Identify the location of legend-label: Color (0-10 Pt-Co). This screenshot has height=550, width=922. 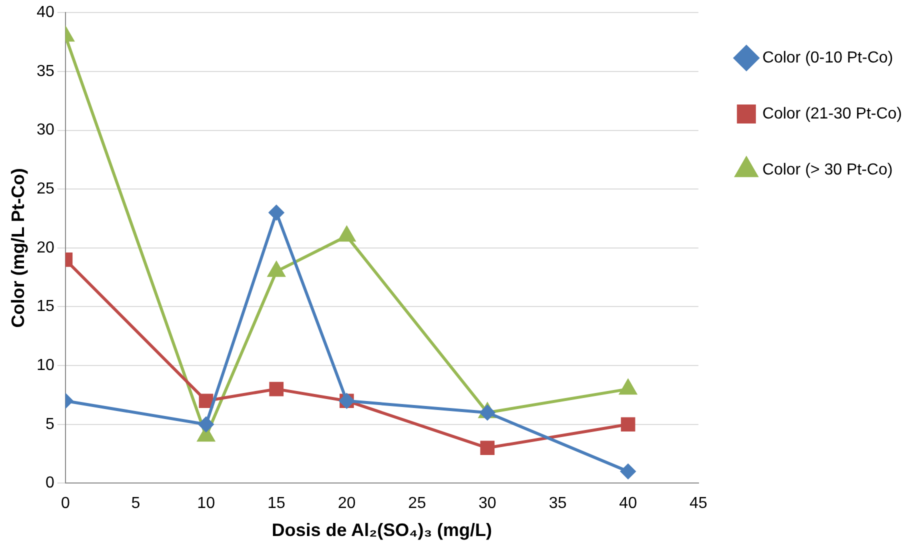
(828, 57).